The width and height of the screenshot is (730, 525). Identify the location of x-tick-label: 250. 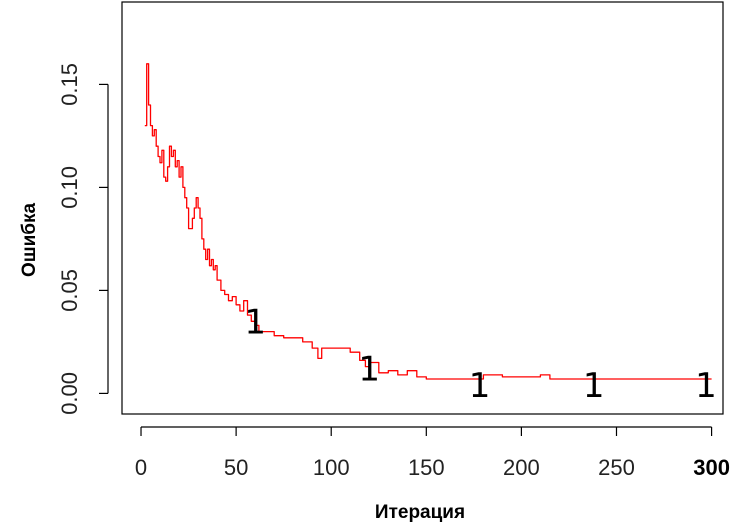
(616, 467).